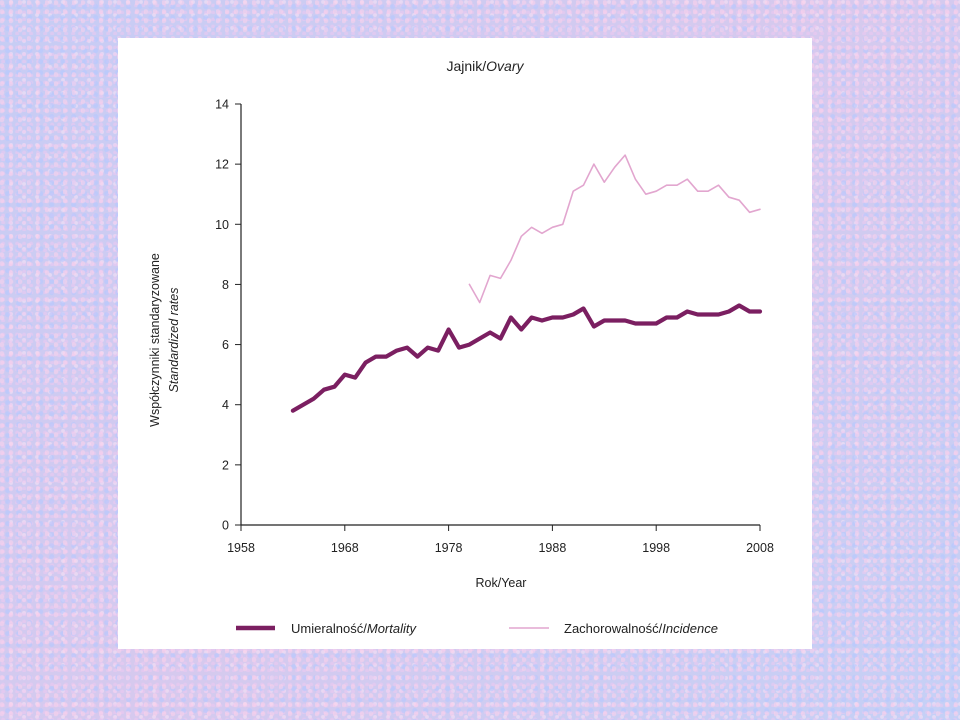 The image size is (960, 720). Describe the element at coordinates (225, 345) in the screenshot. I see `y-tick-label: 6` at that location.